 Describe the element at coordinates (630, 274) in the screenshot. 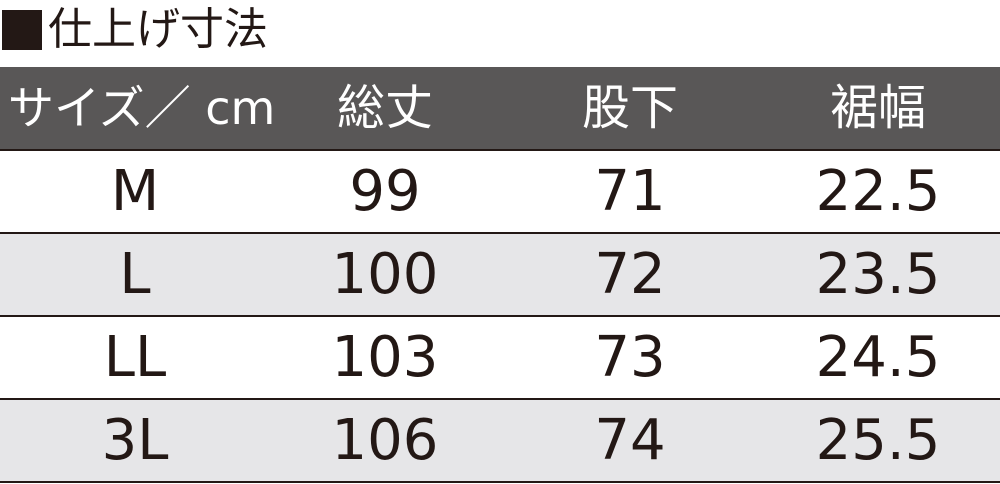

I see `inseam-cell: 72` at that location.